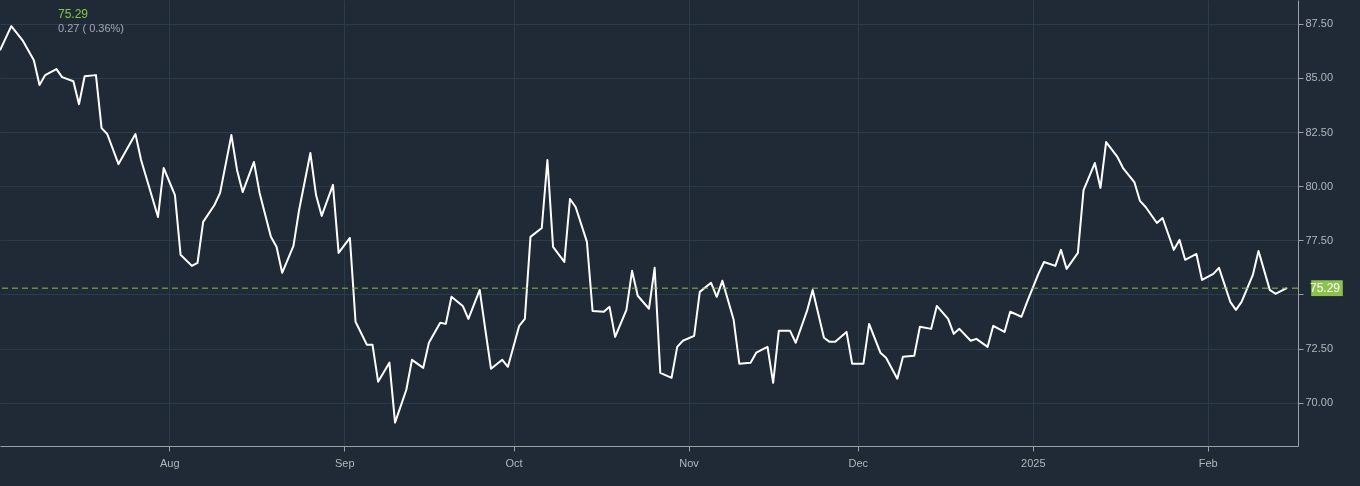  Describe the element at coordinates (1319, 348) in the screenshot. I see `y-tick-label: 72.50` at that location.